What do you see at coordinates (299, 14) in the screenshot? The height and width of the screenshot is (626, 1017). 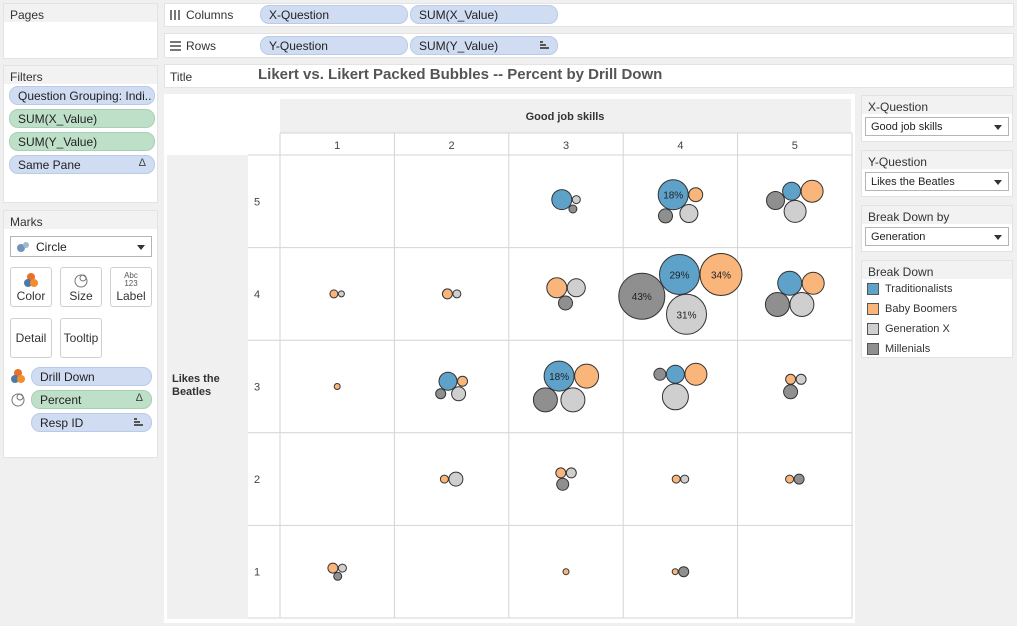 I see `columns-pill-label: X-Question` at bounding box center [299, 14].